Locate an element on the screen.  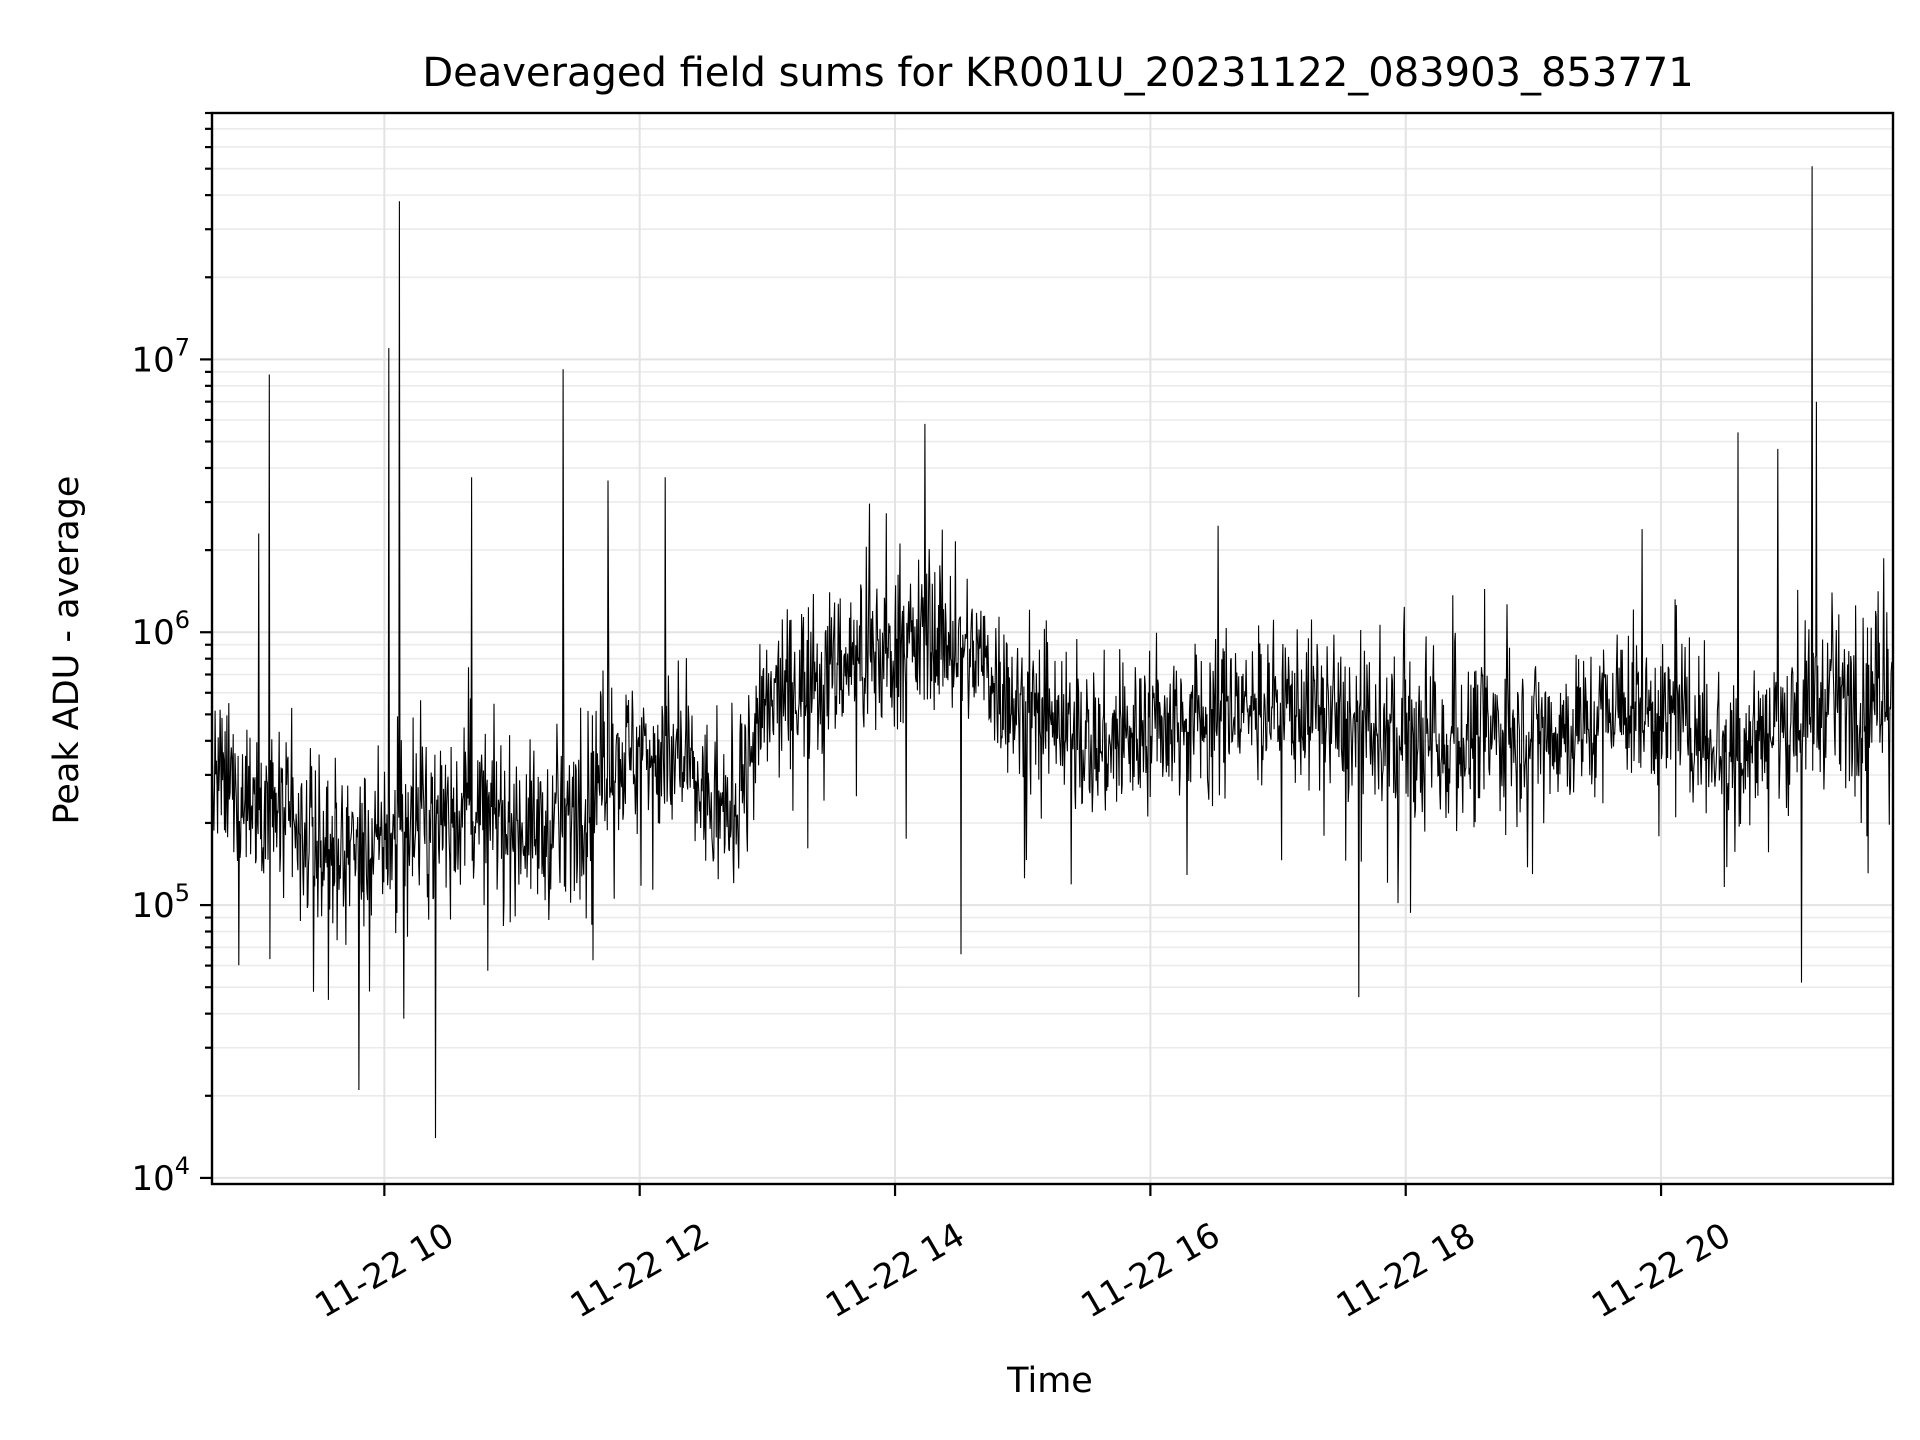
x-tick-label: 11-22 14 is located at coordinates (895, 1270).